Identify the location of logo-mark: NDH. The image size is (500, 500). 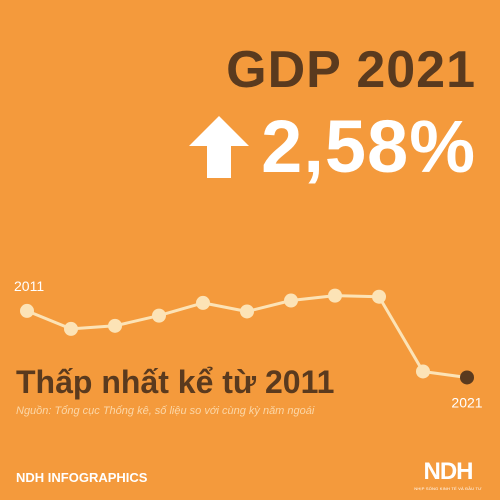
(448, 471).